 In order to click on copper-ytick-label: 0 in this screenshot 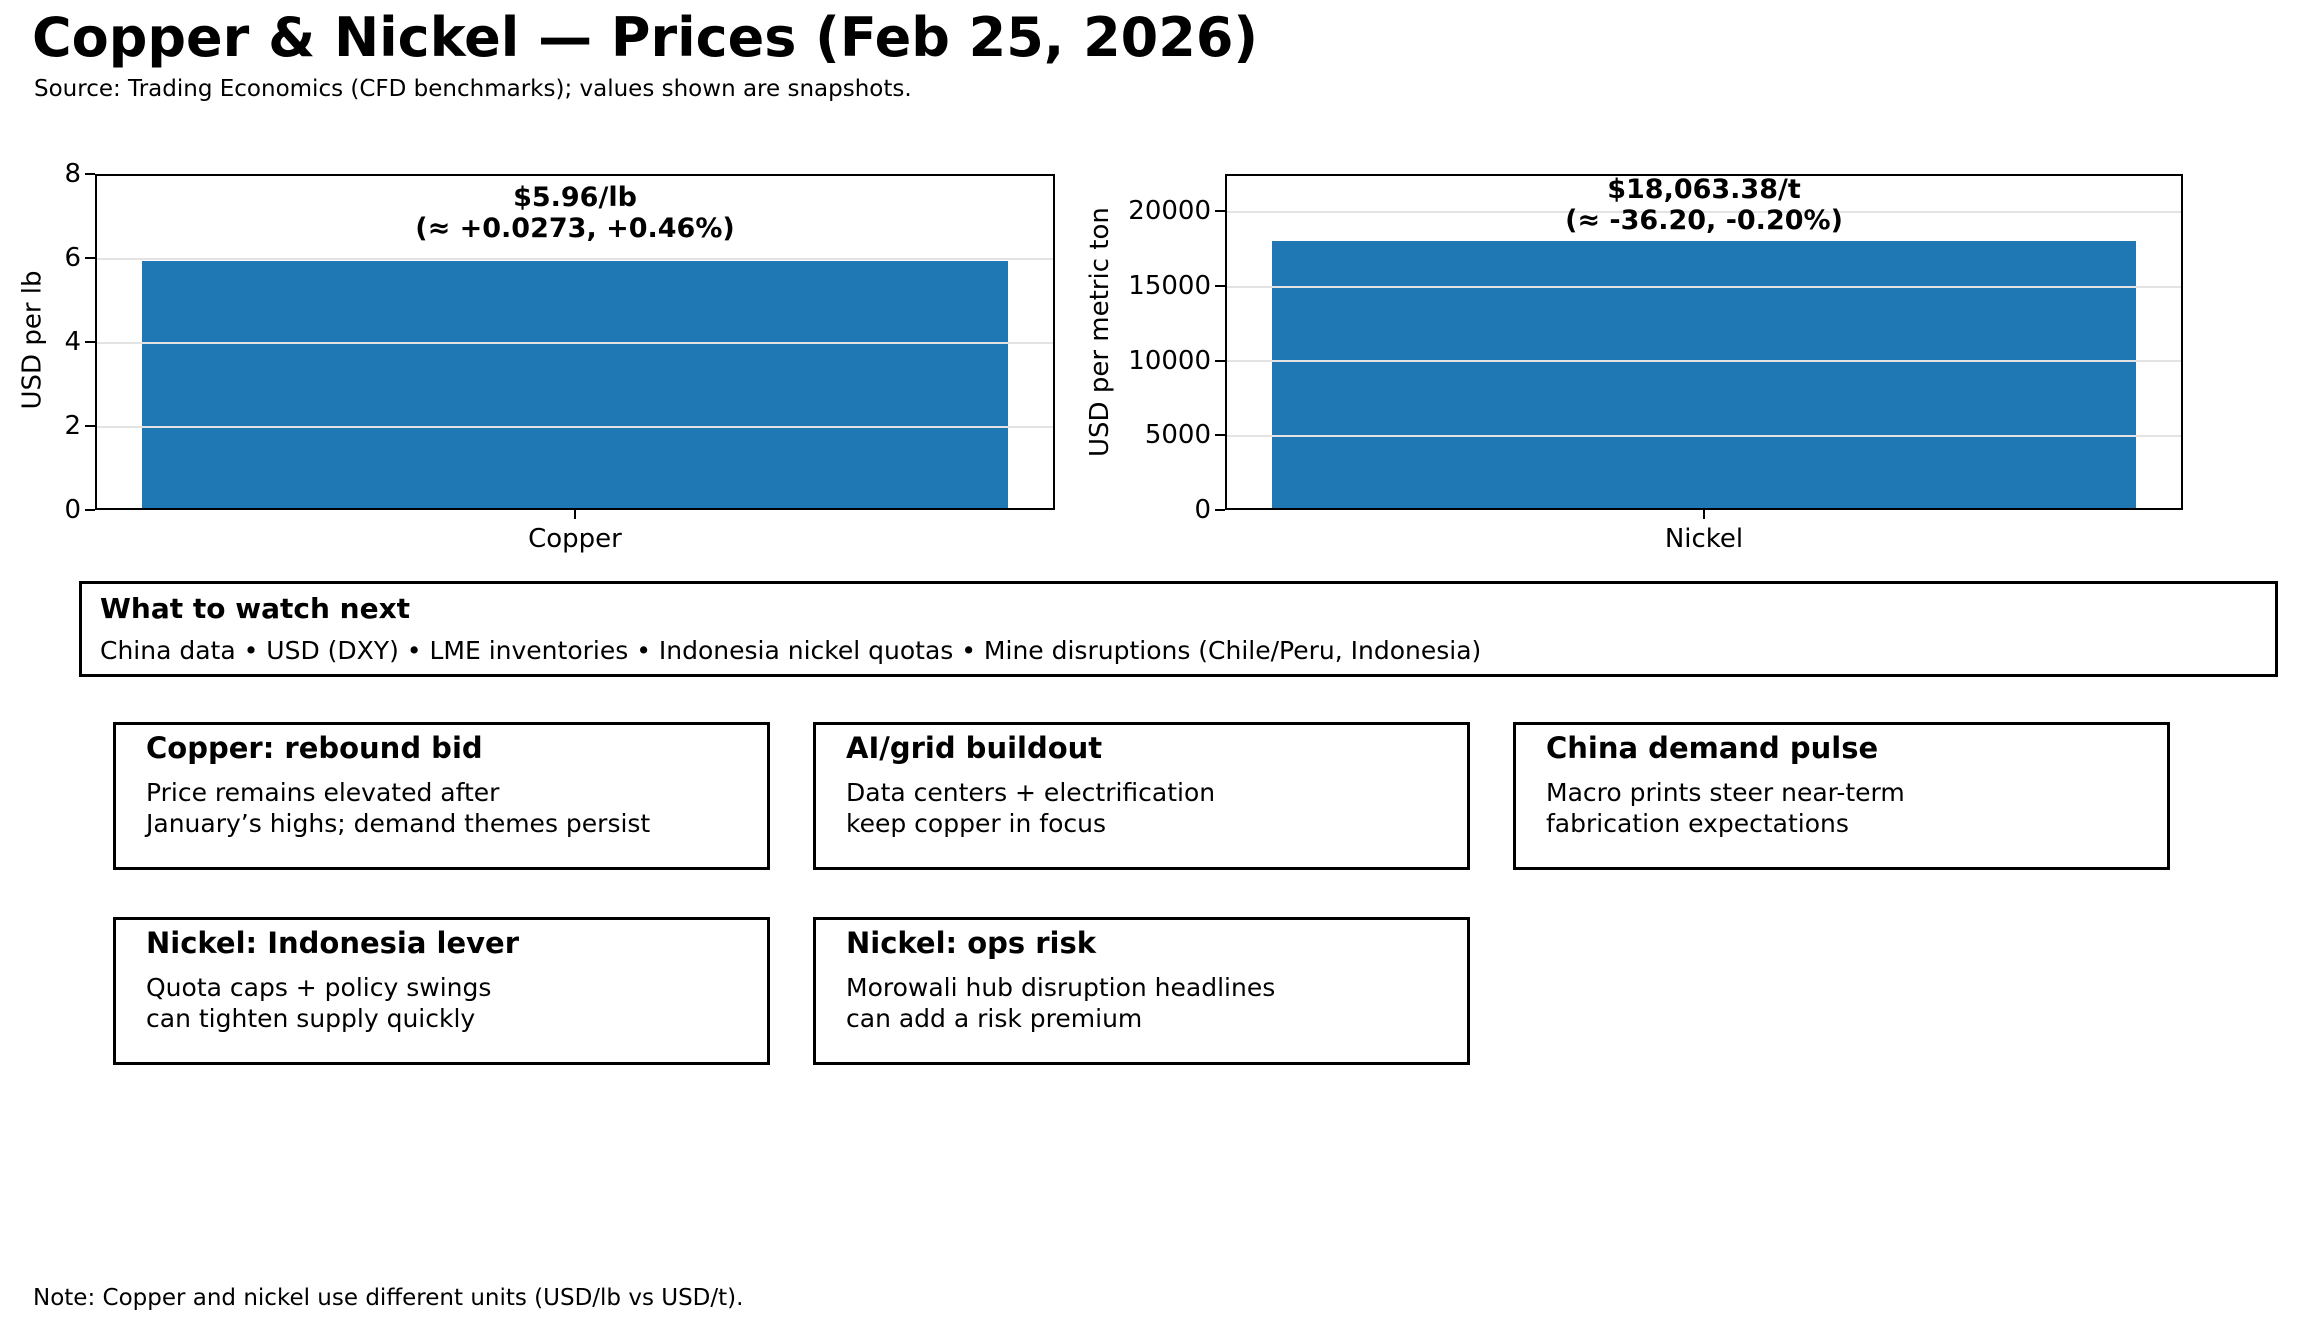, I will do `click(72, 510)`.